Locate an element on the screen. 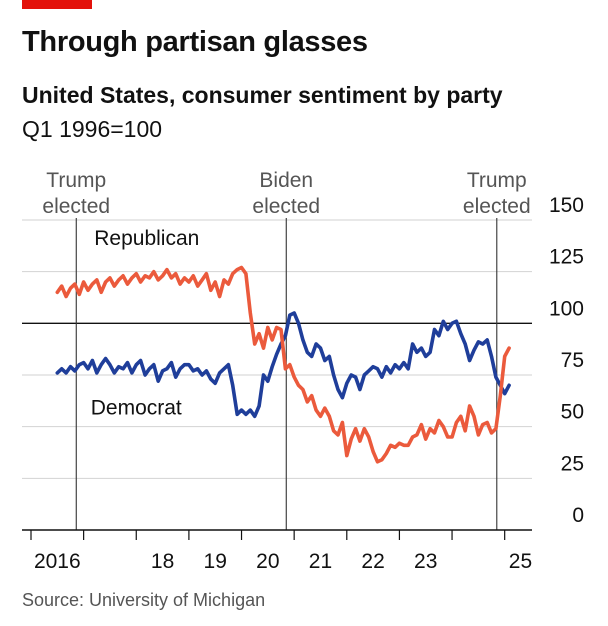 The height and width of the screenshot is (626, 608). x-tick-label-21: 21 is located at coordinates (320, 561).